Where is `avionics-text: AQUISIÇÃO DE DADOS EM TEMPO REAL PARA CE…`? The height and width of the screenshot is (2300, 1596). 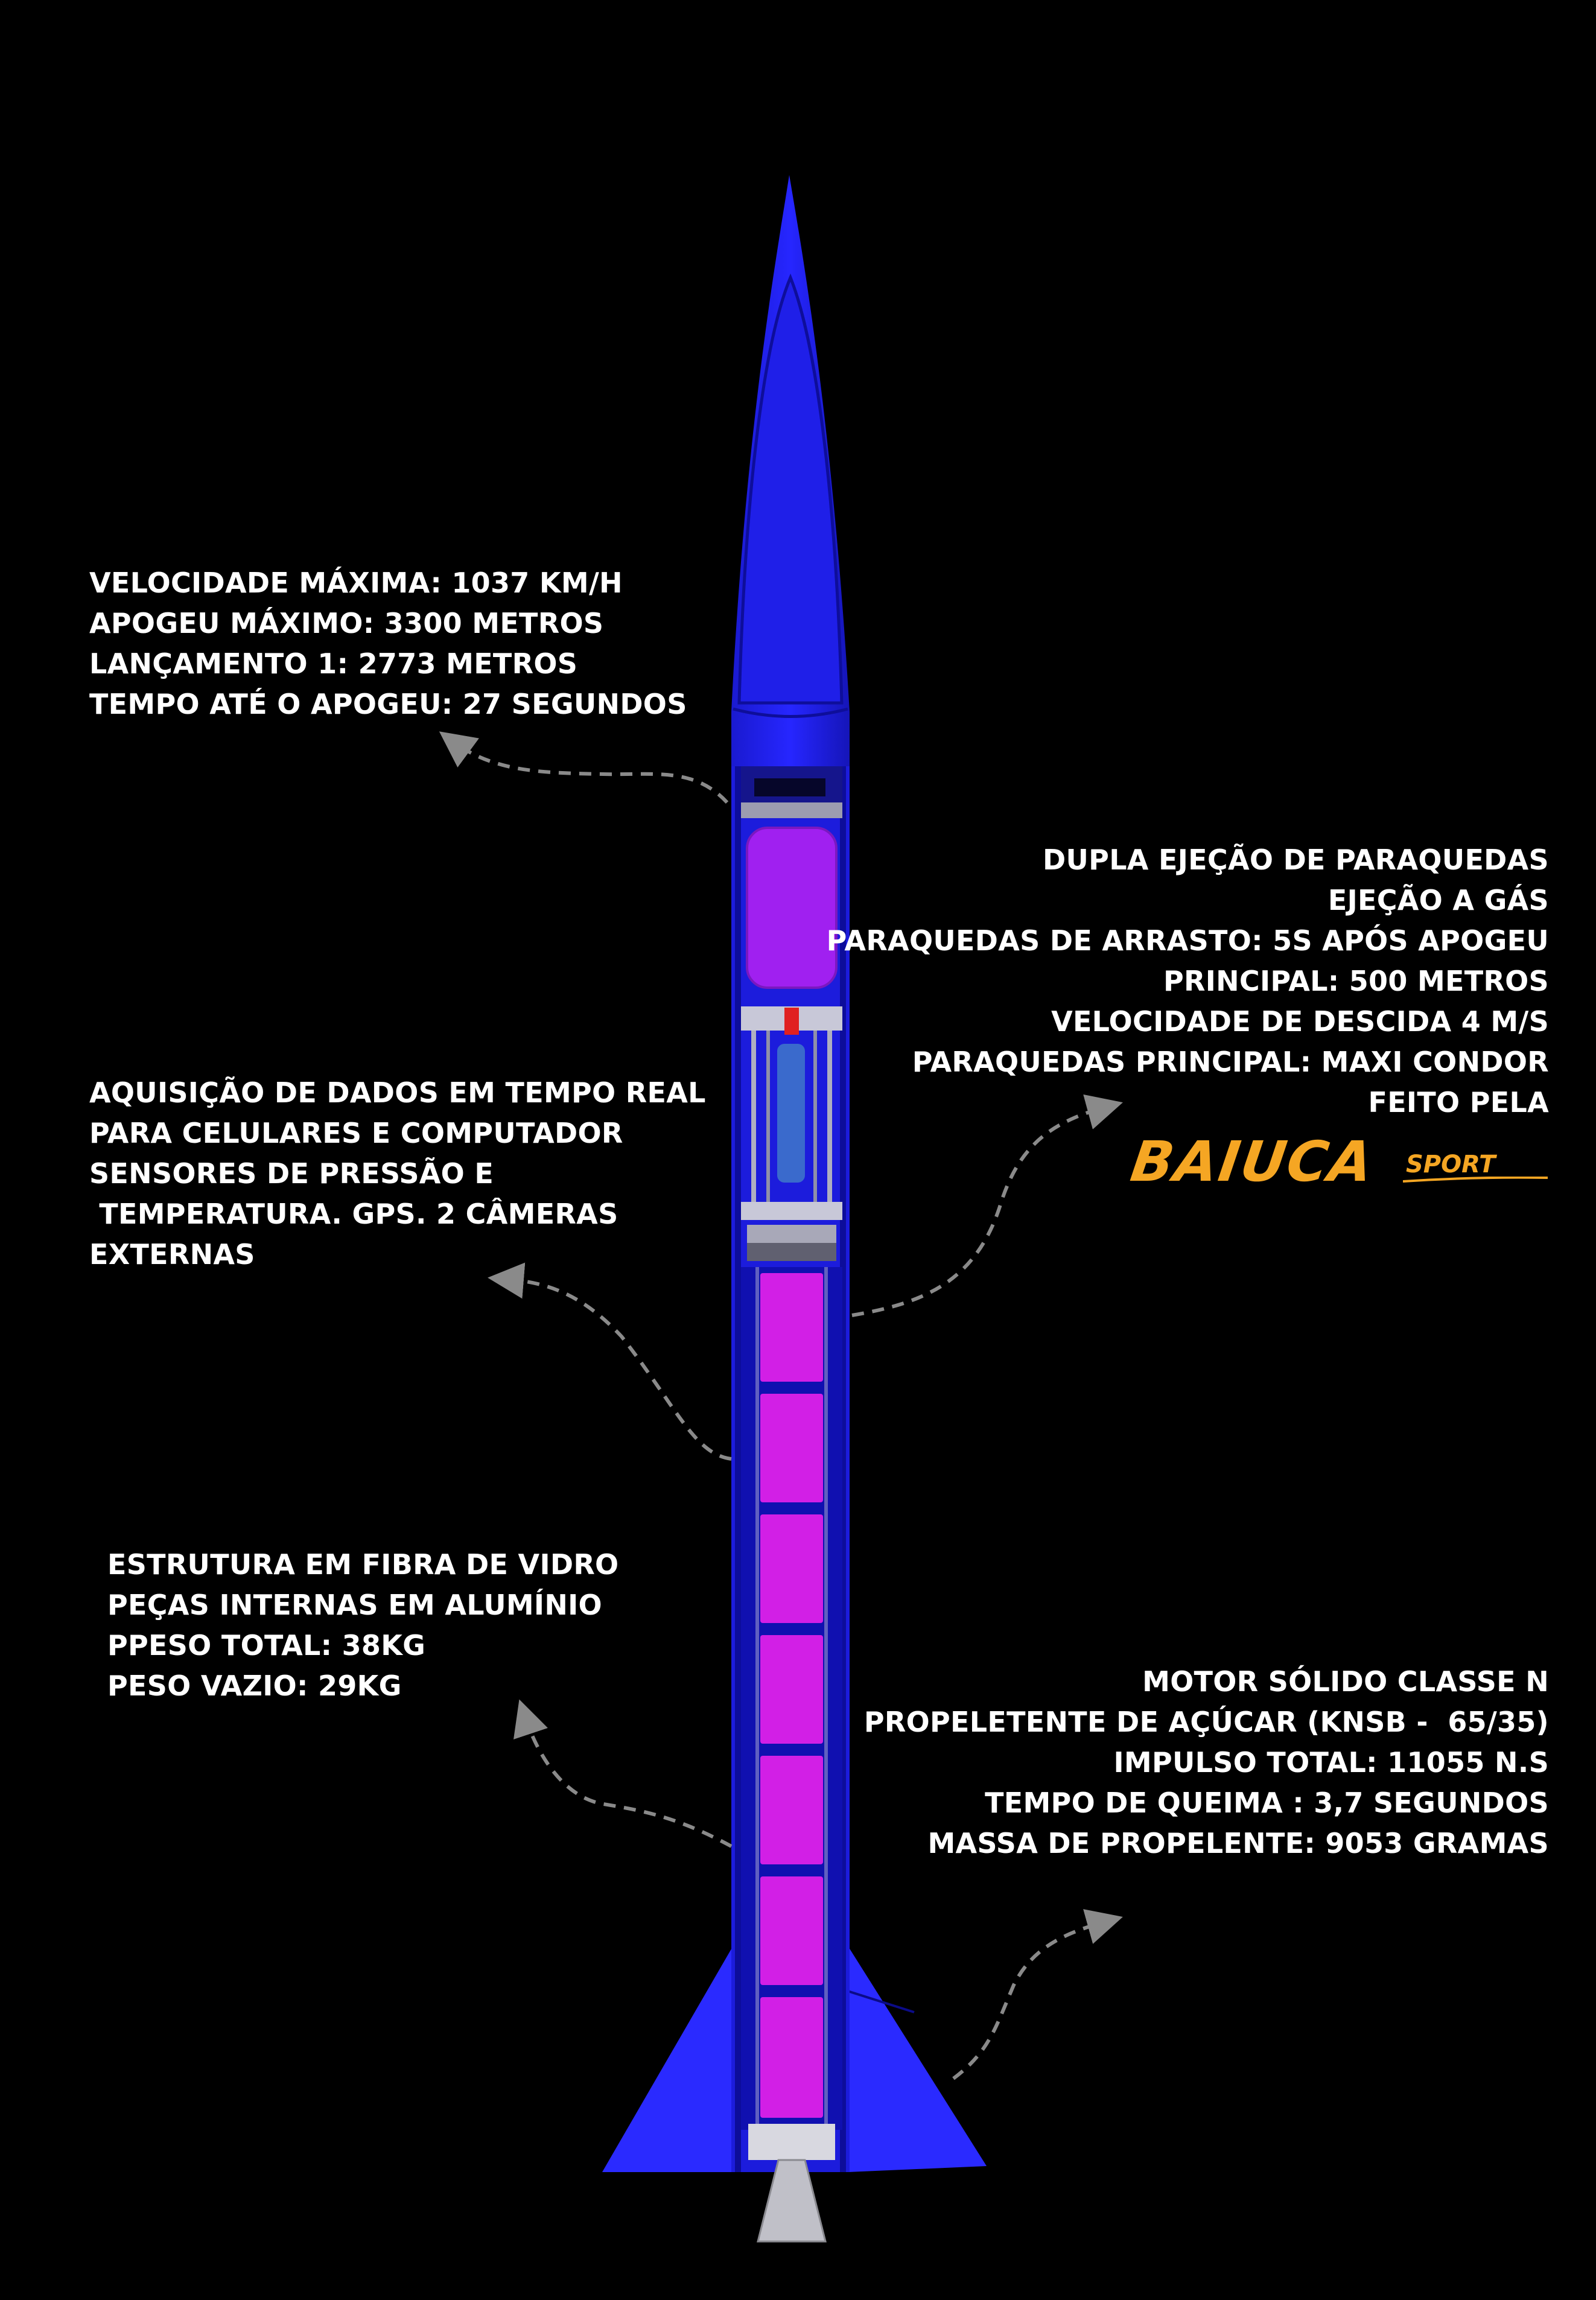
avionics-text: AQUISIÇÃO DE DADOS EM TEMPO REAL PARA CE… is located at coordinates (398, 1174).